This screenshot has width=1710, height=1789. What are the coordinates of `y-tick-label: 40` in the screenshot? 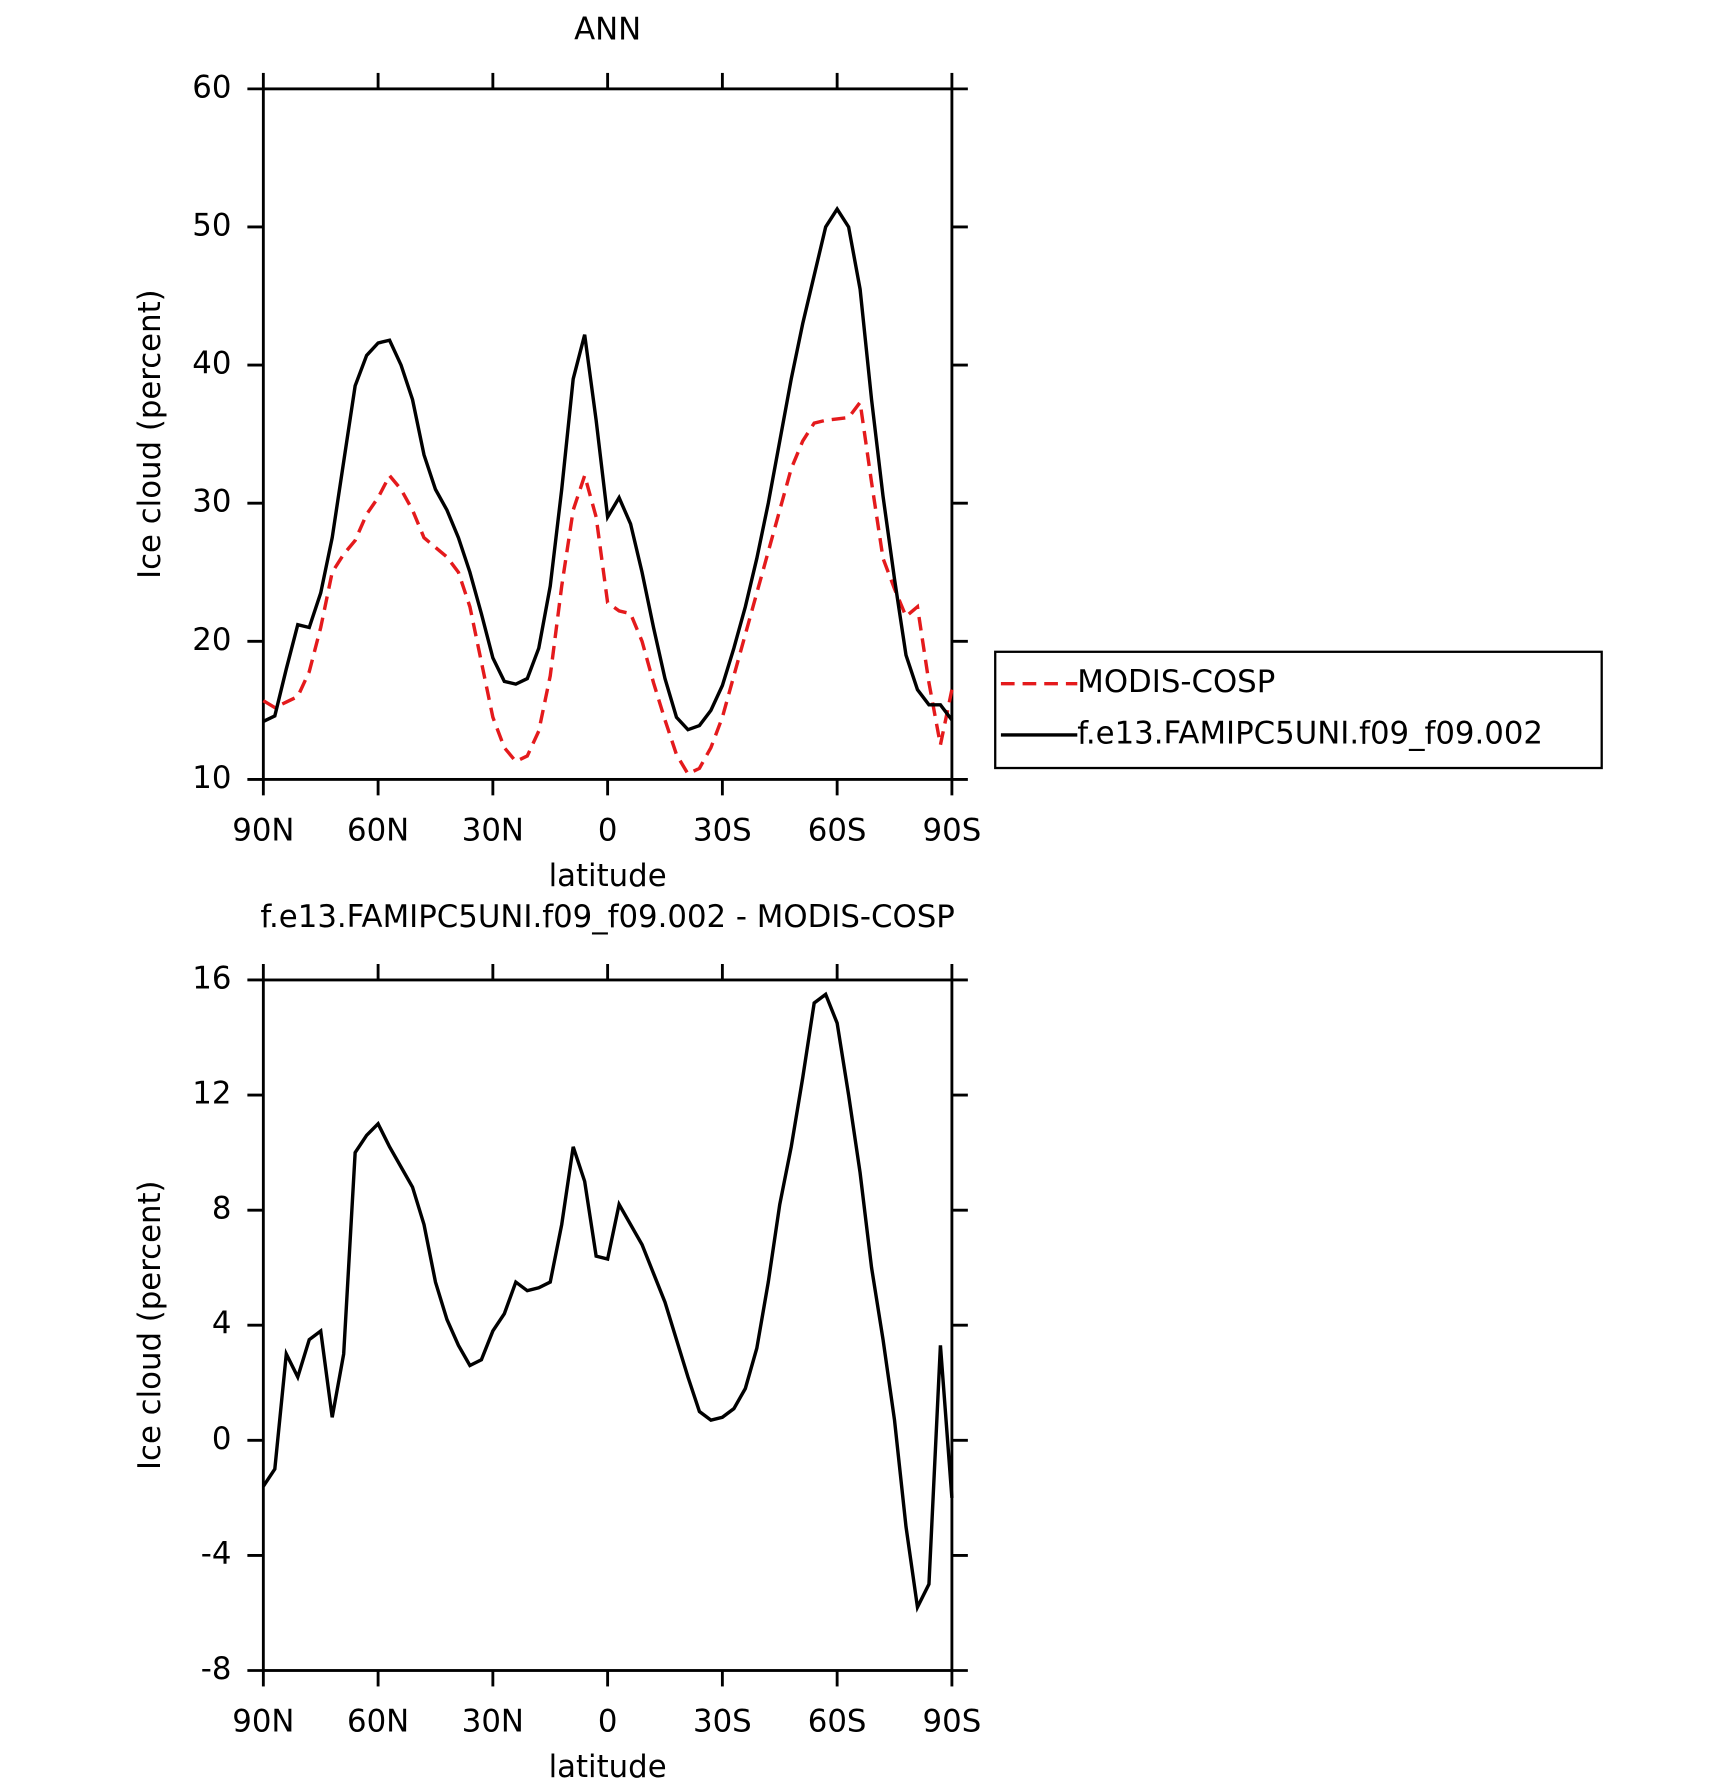 It's located at (211, 364).